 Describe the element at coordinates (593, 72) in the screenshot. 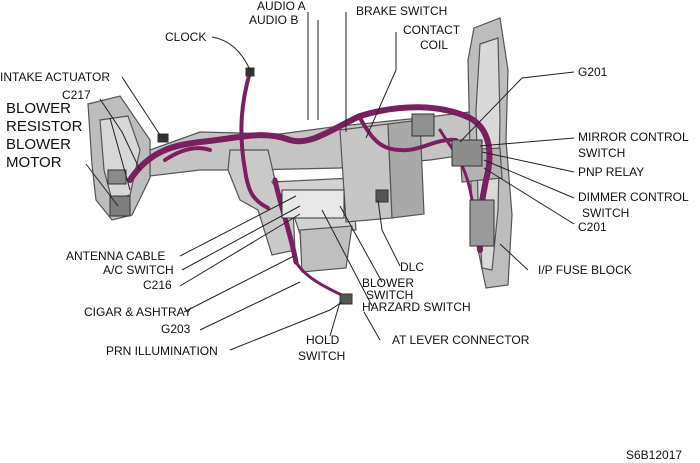

I see `label-g201: G201` at that location.